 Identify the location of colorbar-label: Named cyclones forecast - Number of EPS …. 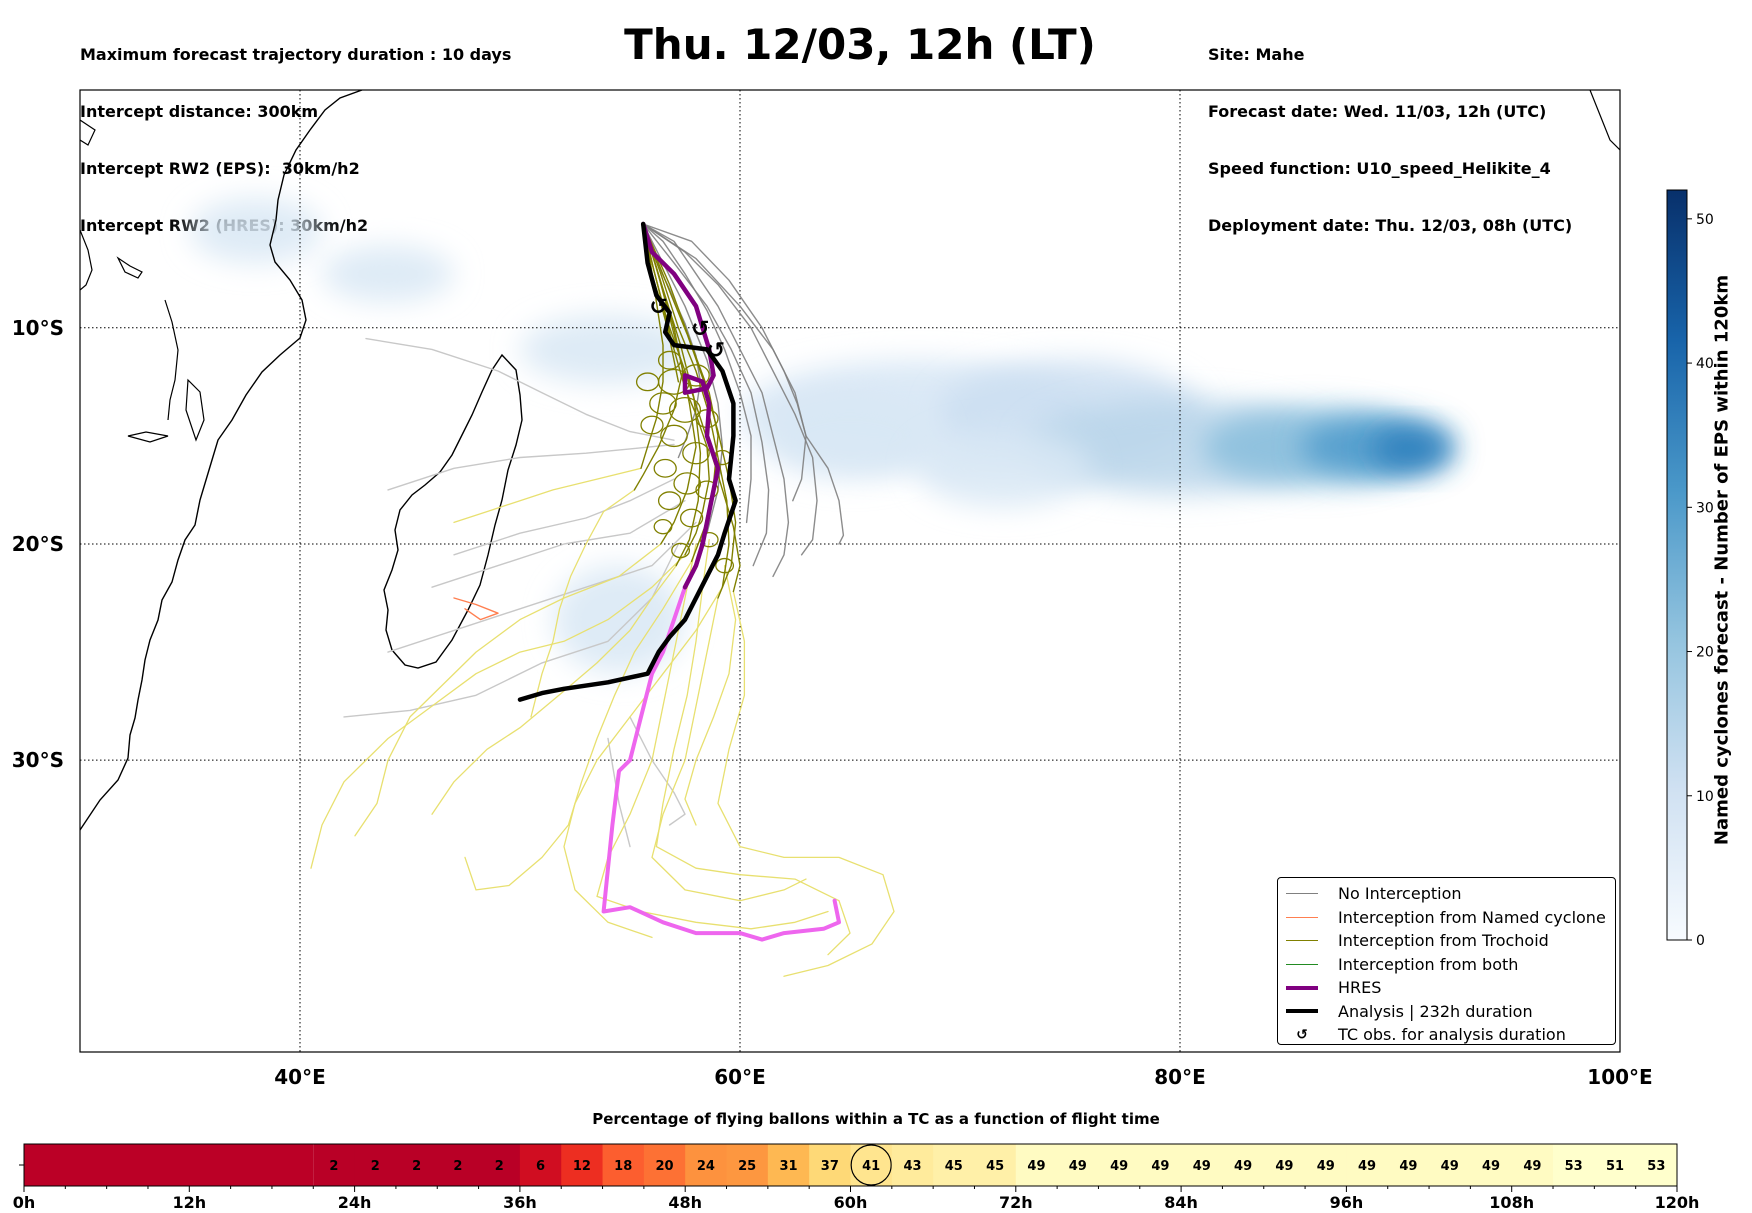
(1722, 560).